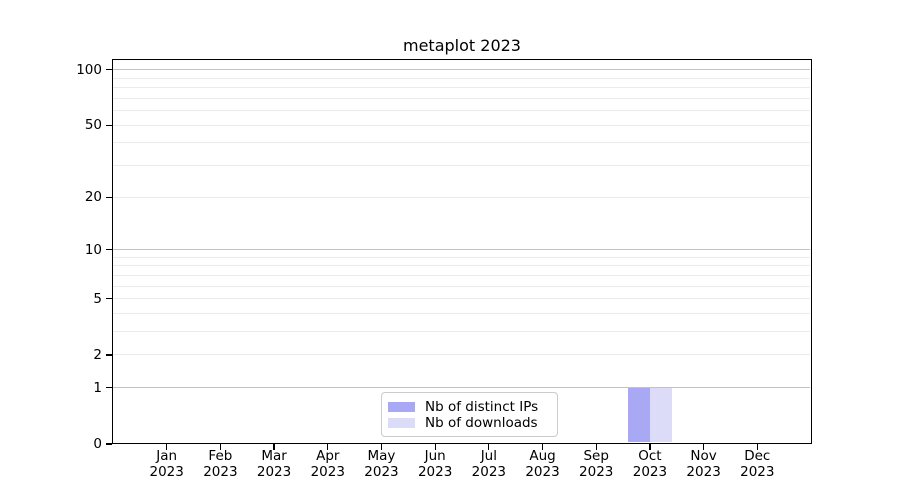 Image resolution: width=900 pixels, height=500 pixels. I want to click on legend-item-downloads: Nb of downloads, so click(468, 422).